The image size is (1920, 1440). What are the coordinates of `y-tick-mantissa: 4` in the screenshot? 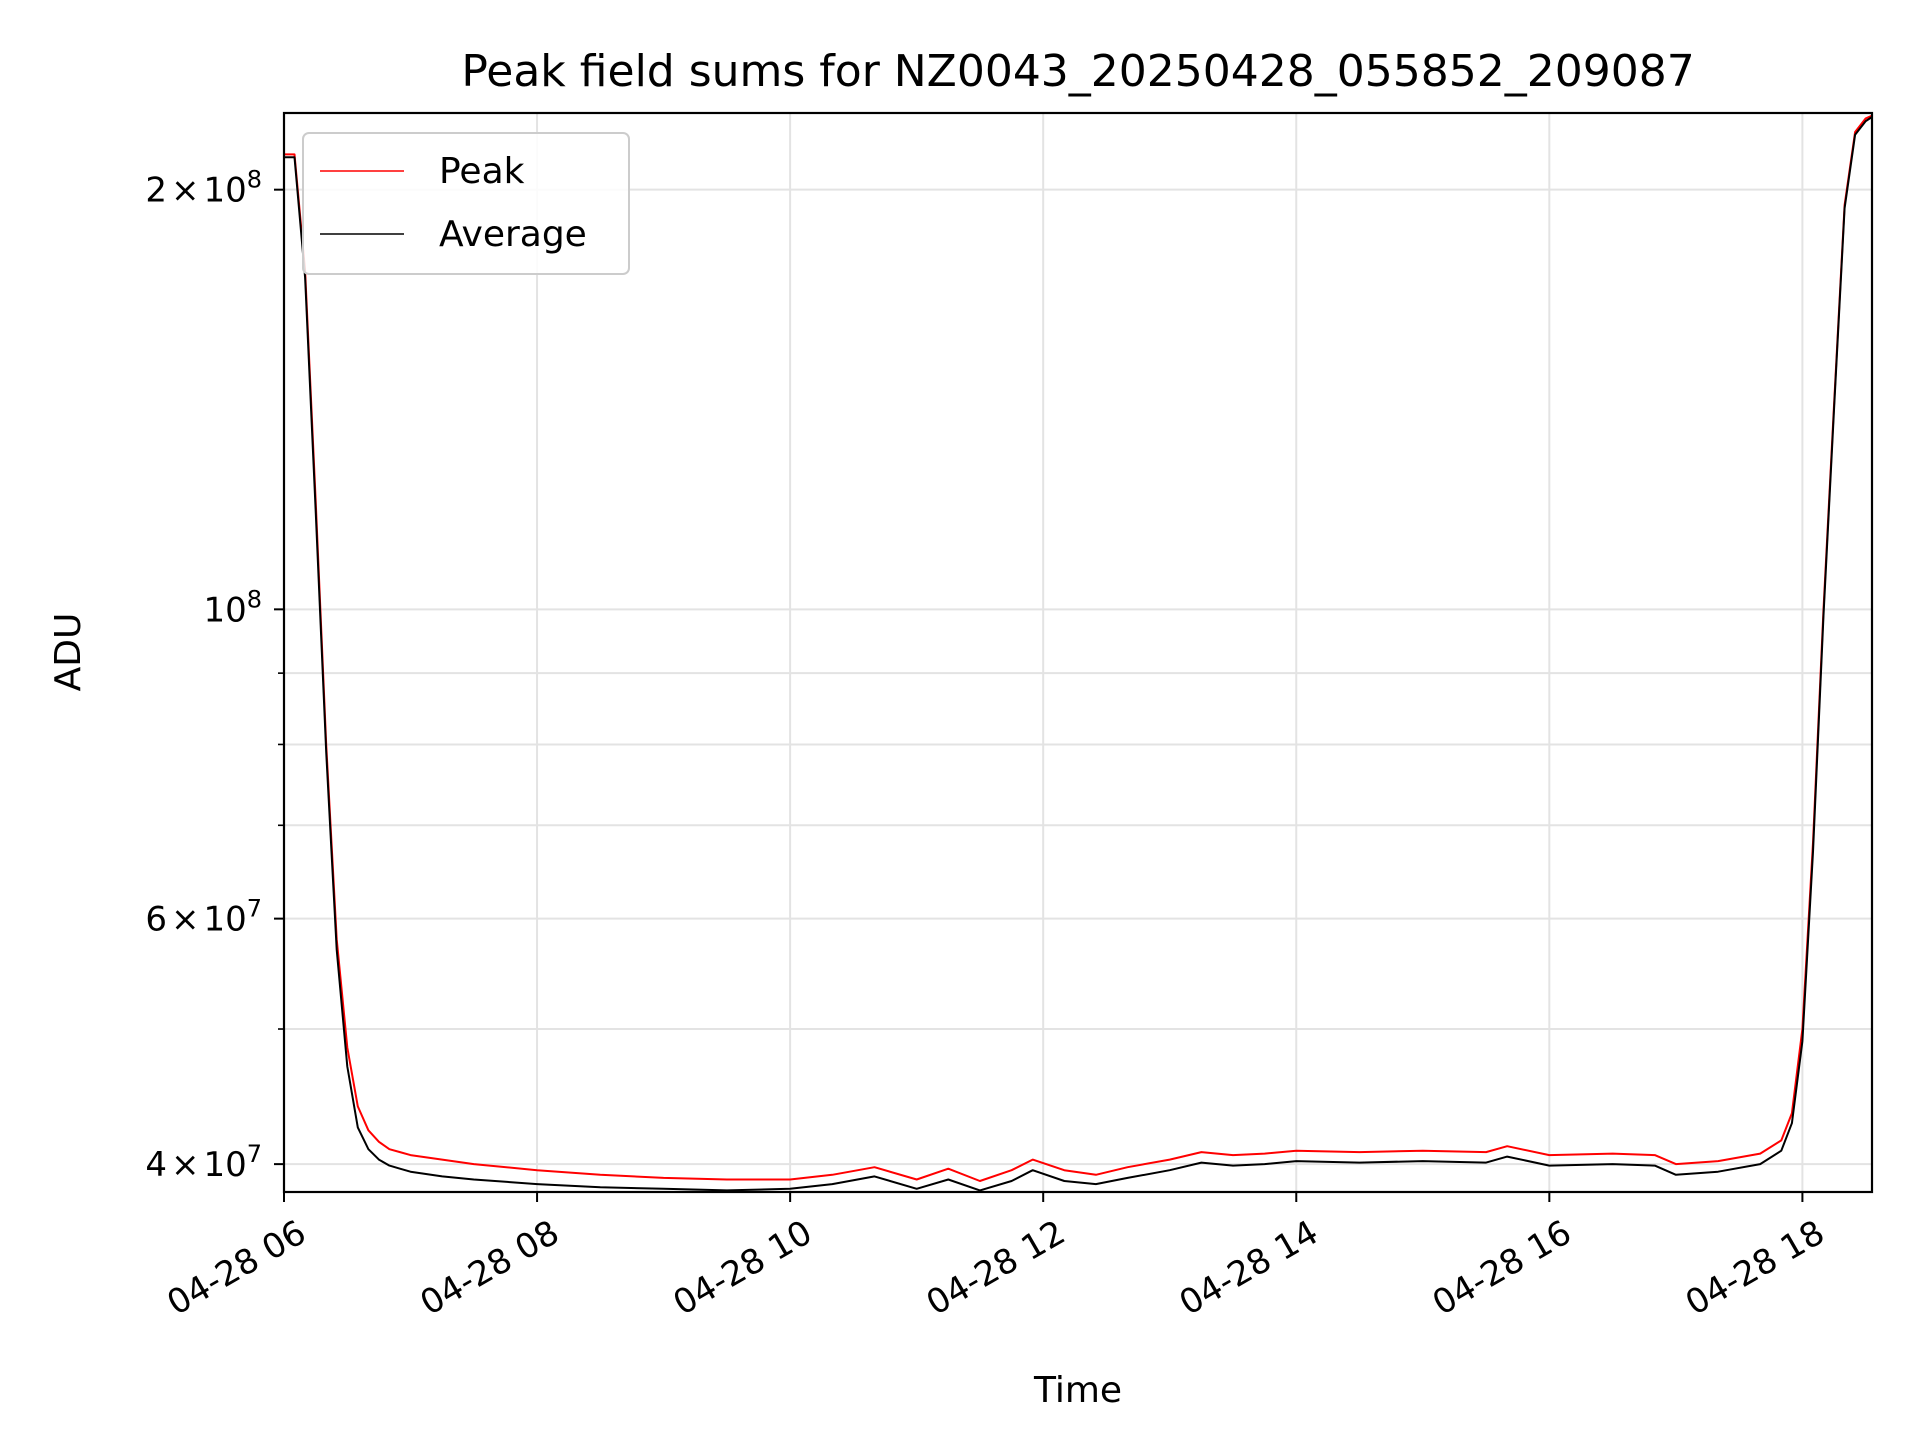 It's located at (156, 1165).